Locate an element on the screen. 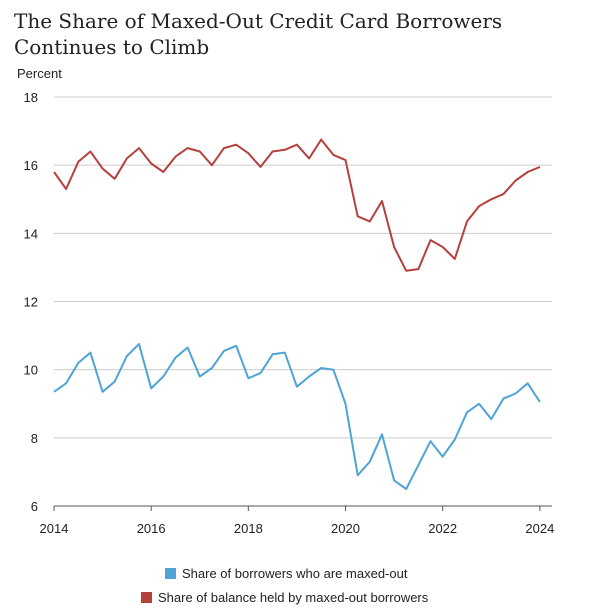  y-tick-12: 12 is located at coordinates (31, 302).